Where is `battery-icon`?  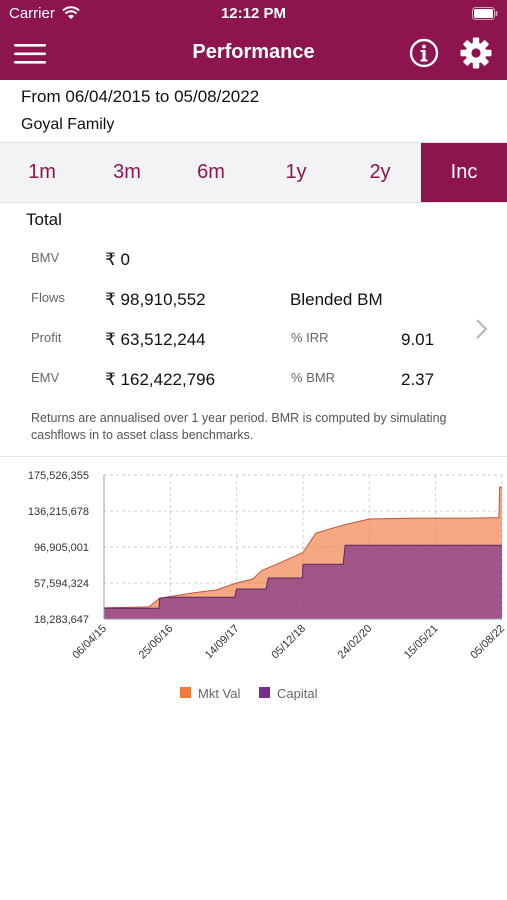 battery-icon is located at coordinates (485, 13).